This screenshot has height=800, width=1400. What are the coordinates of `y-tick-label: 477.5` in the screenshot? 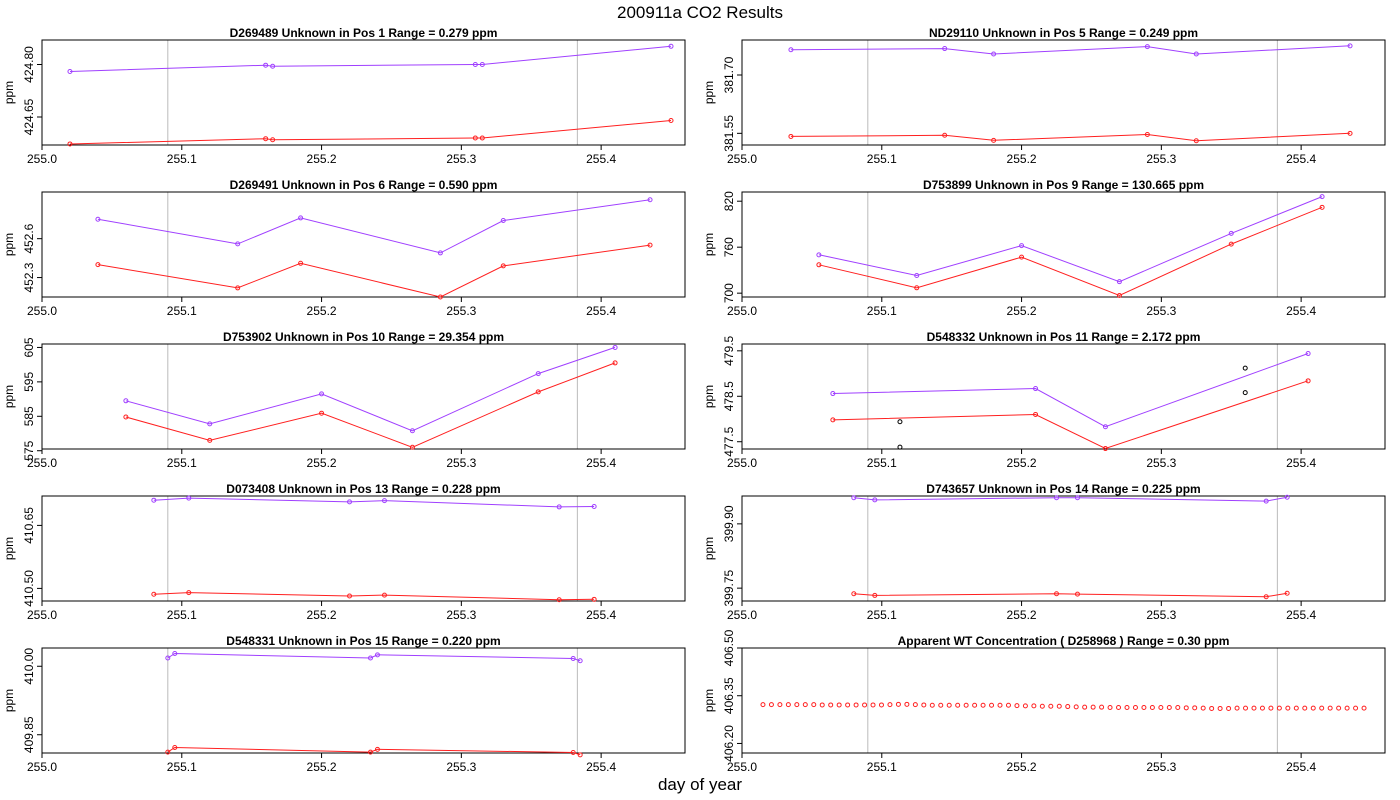 It's located at (729, 441).